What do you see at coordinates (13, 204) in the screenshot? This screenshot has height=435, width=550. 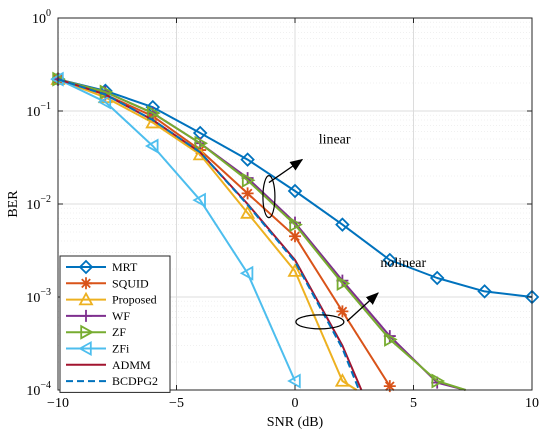 I see `y-axis-title: BER` at bounding box center [13, 204].